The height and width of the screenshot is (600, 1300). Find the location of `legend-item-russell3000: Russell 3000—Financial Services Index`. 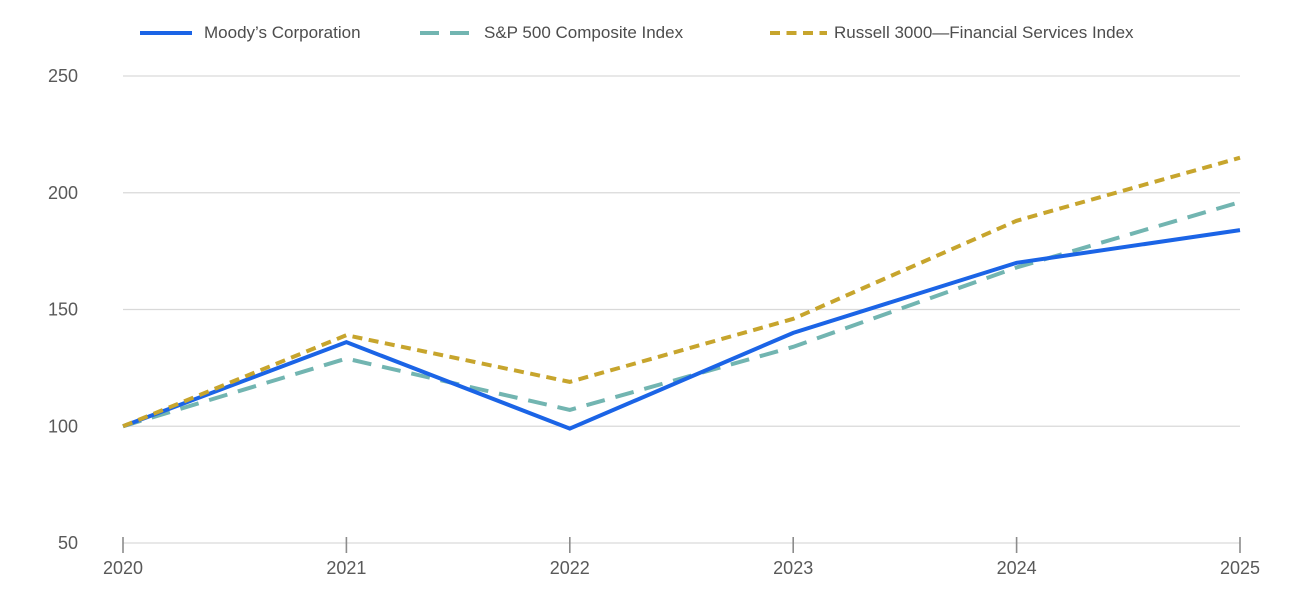

legend-item-russell3000: Russell 3000—Financial Services Index is located at coordinates (952, 33).